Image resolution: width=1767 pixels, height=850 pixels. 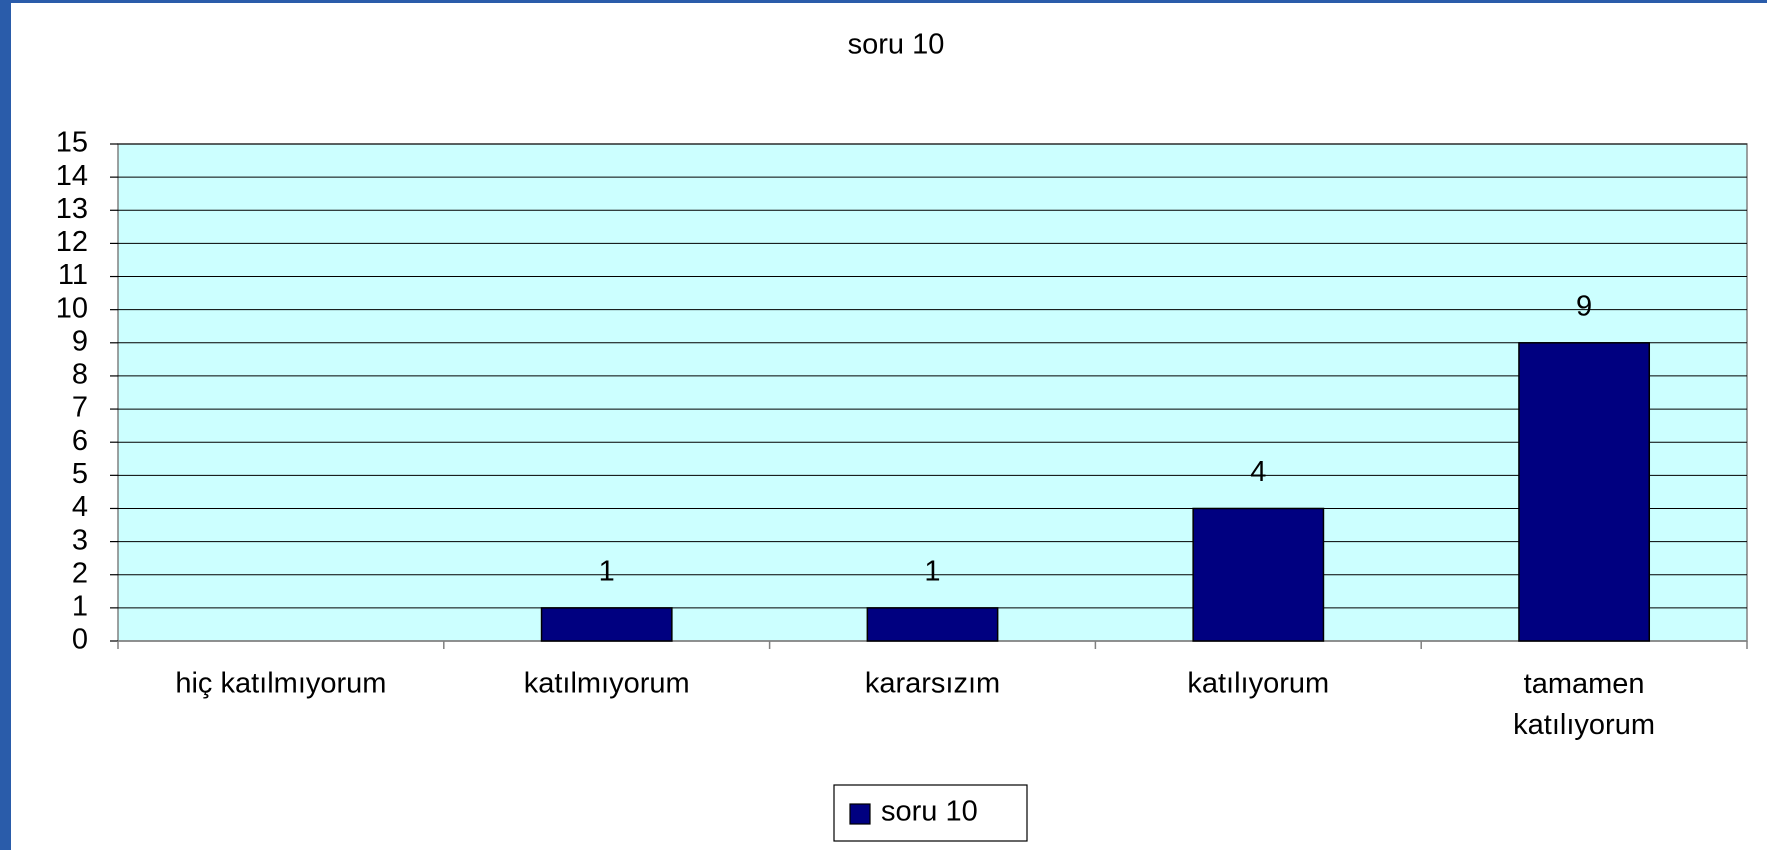 I want to click on y-tick-label: 14, so click(x=72, y=176).